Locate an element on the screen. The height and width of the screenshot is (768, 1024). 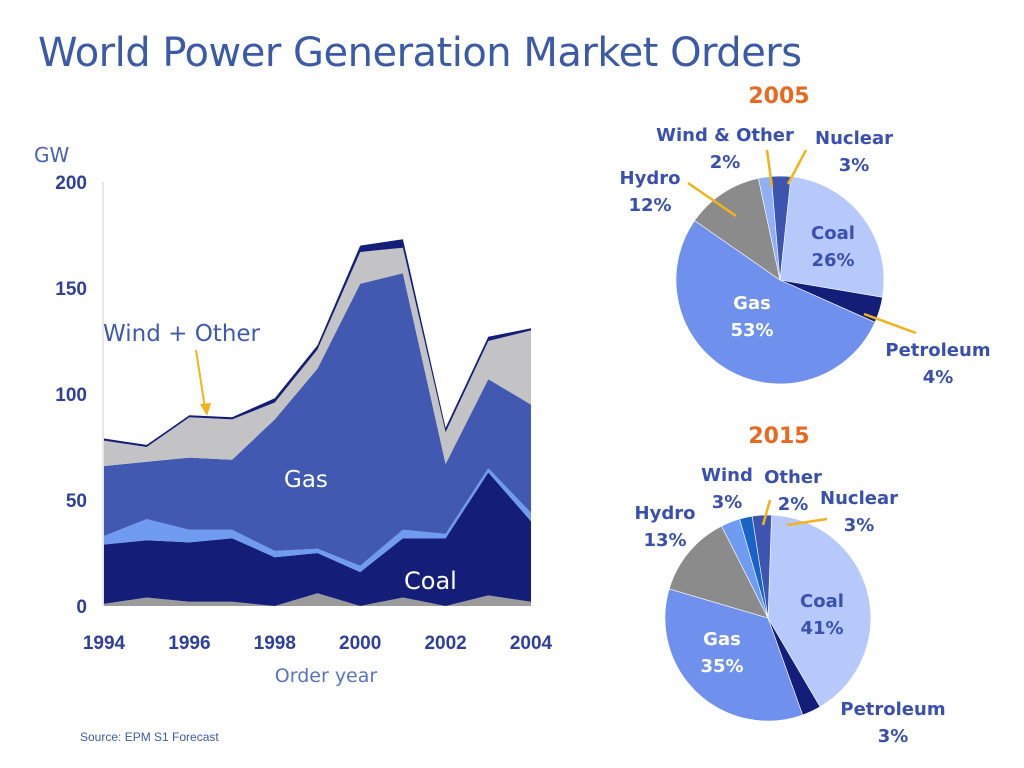
pie2015-other-value: 2% is located at coordinates (793, 504).